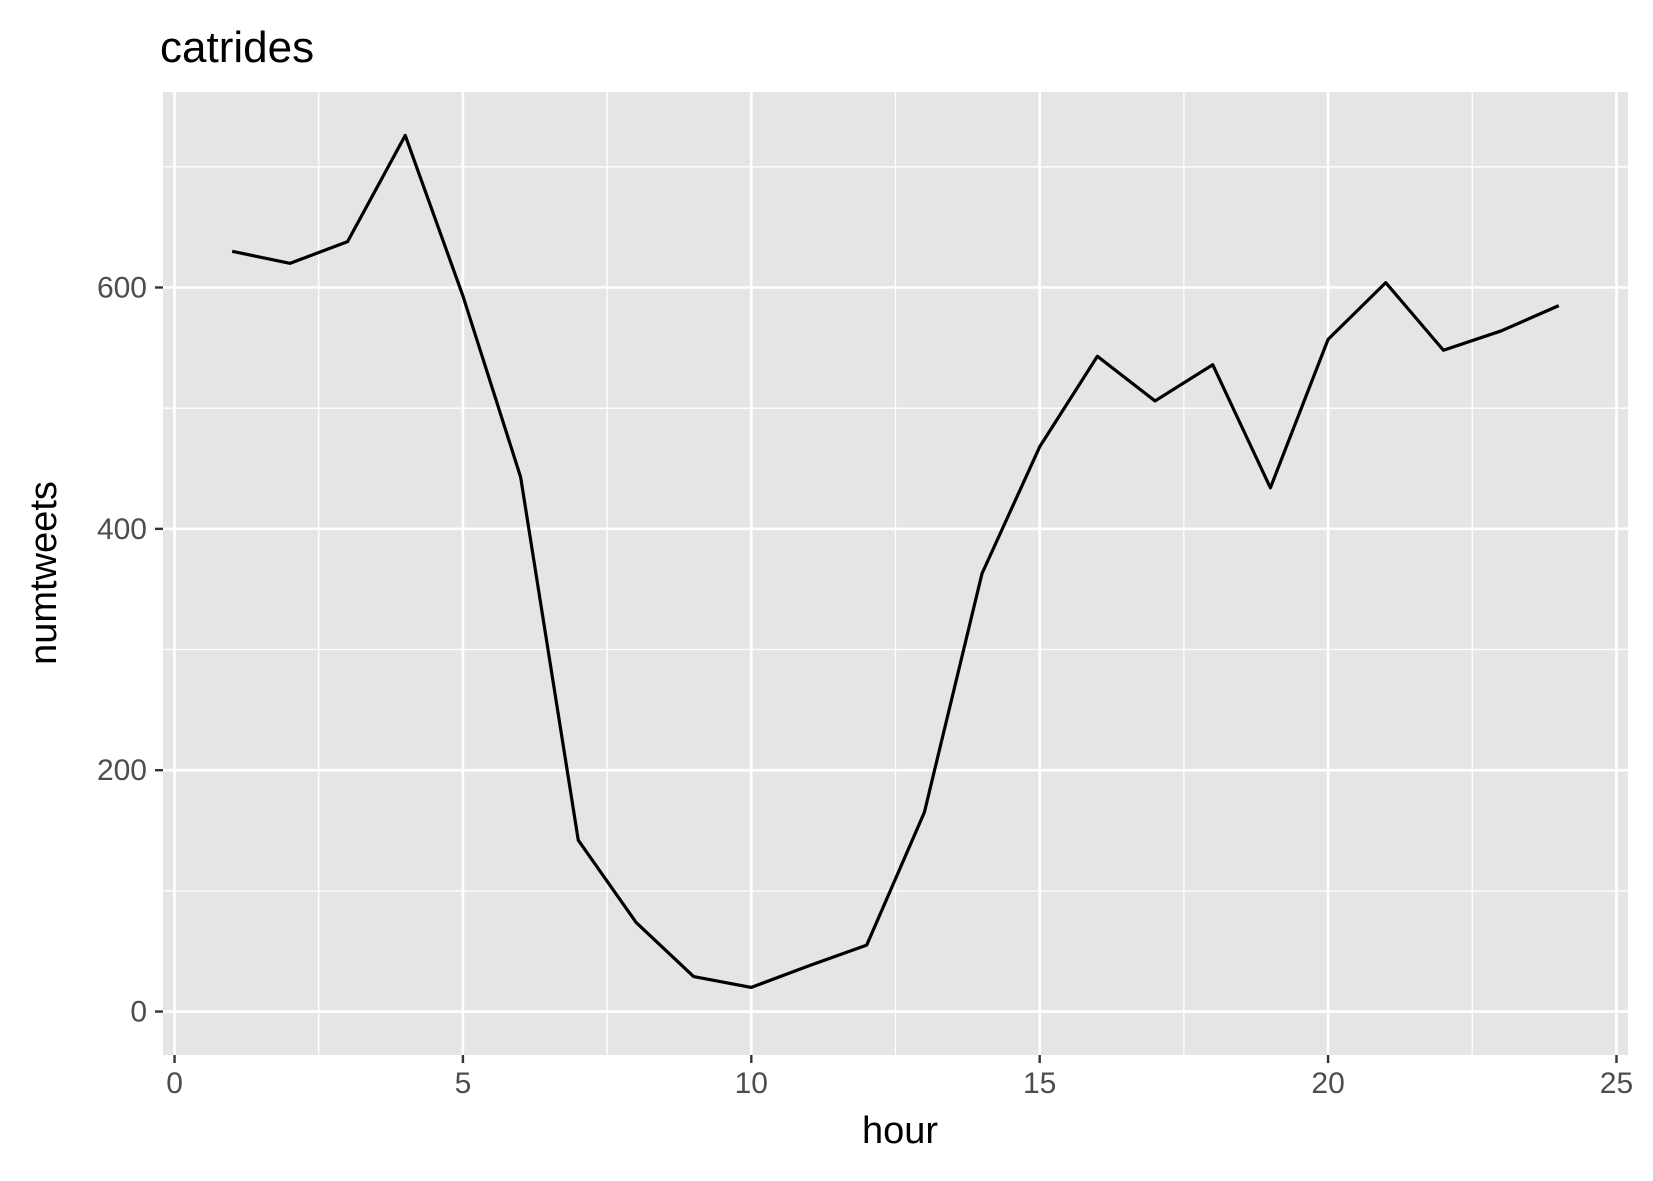 This screenshot has width=1653, height=1181. What do you see at coordinates (1327, 1083) in the screenshot?
I see `x-tick-label: 20` at bounding box center [1327, 1083].